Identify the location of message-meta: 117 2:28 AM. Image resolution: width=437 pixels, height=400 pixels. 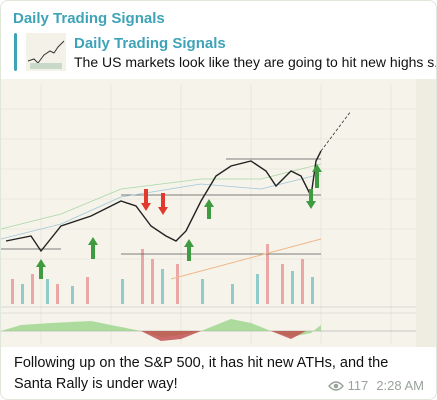
(375, 385).